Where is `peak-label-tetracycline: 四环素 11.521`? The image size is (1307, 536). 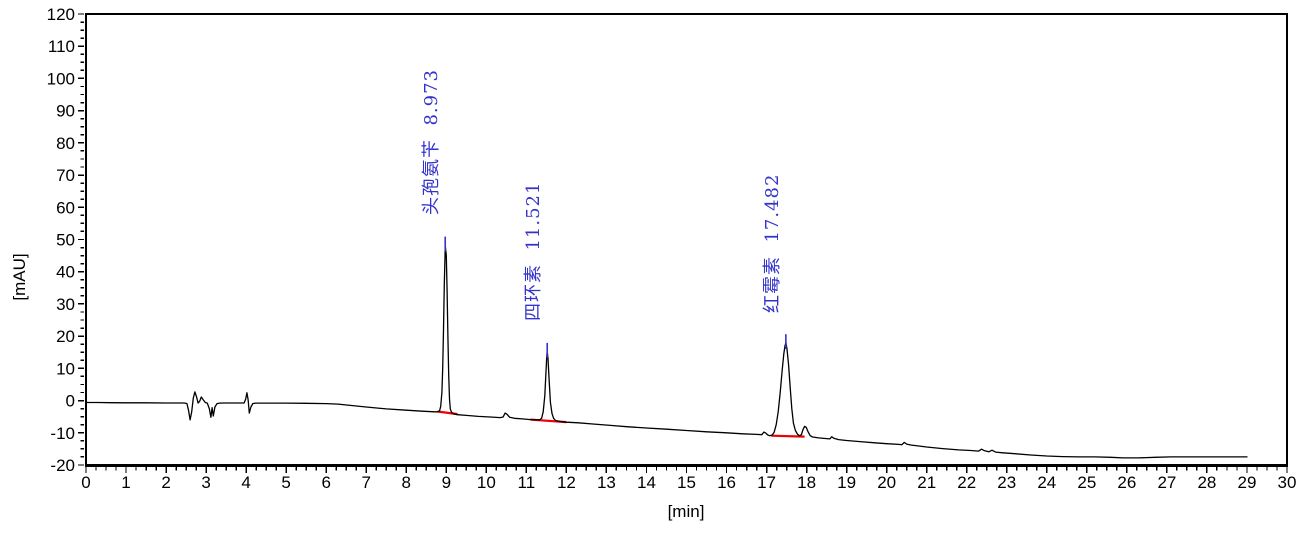 peak-label-tetracycline: 四环素 11.521 is located at coordinates (534, 251).